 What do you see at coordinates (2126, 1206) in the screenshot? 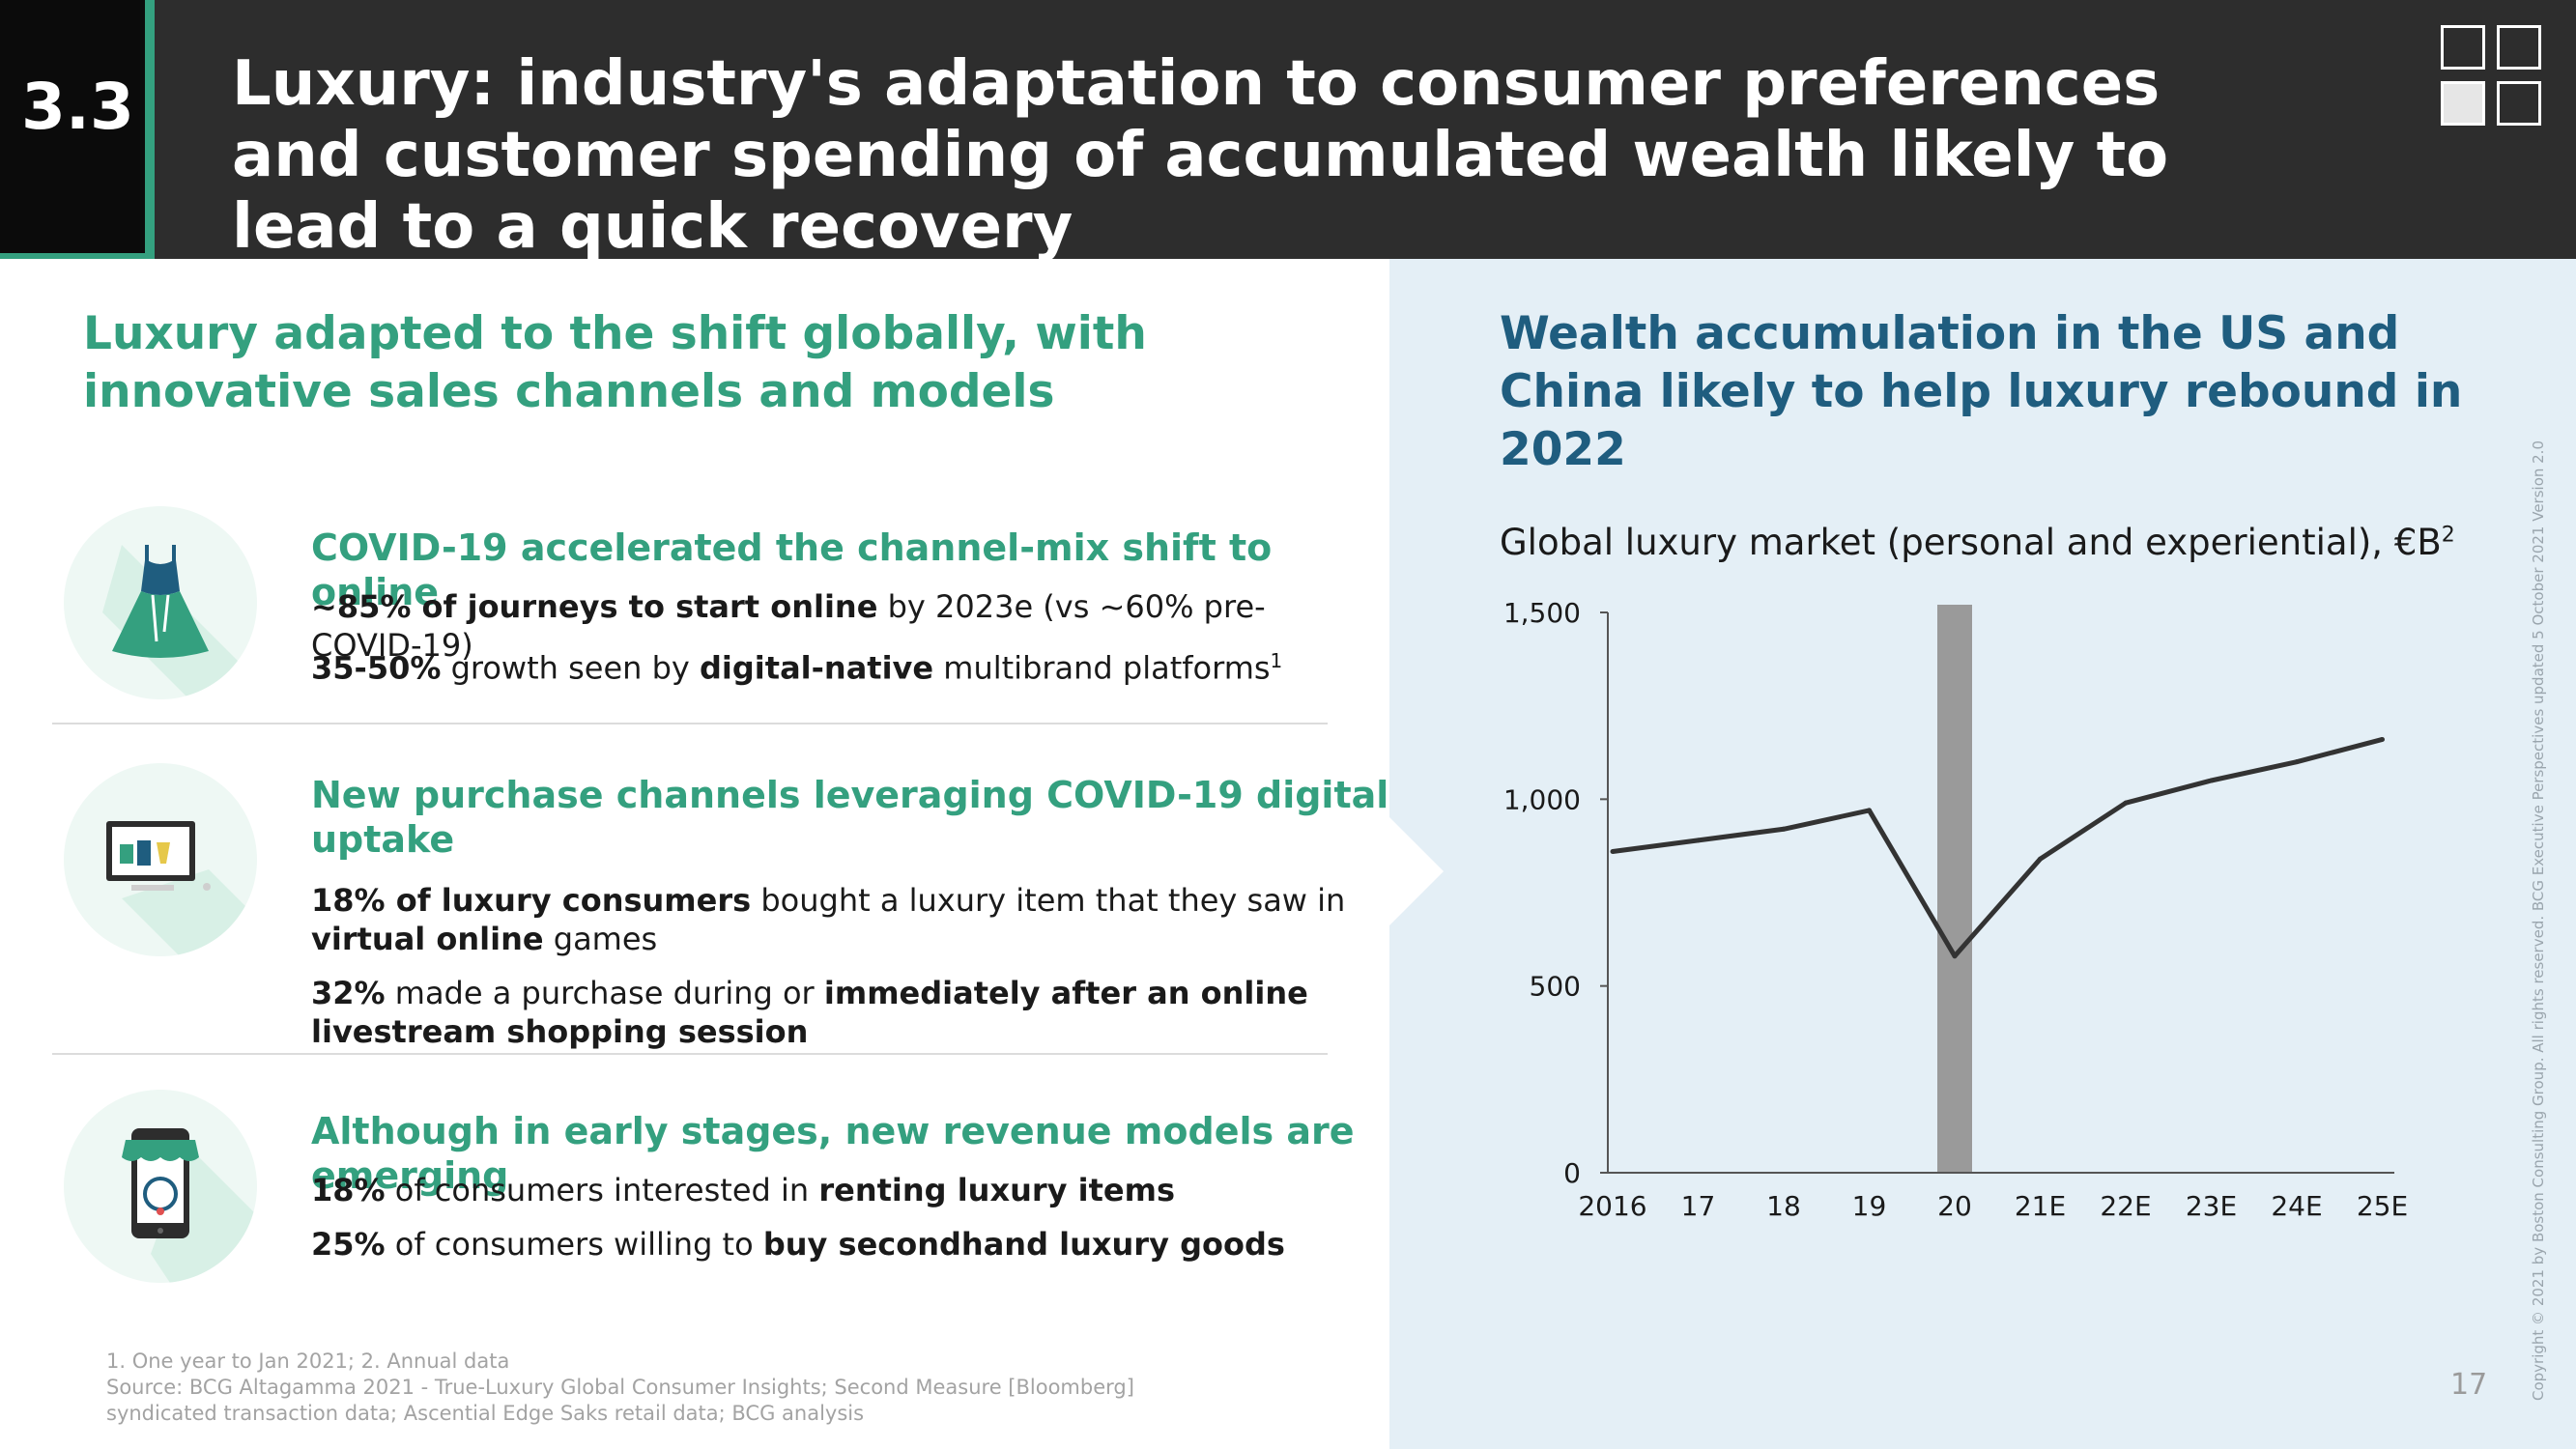
I see `x-tick-label-22E: 22E` at bounding box center [2126, 1206].